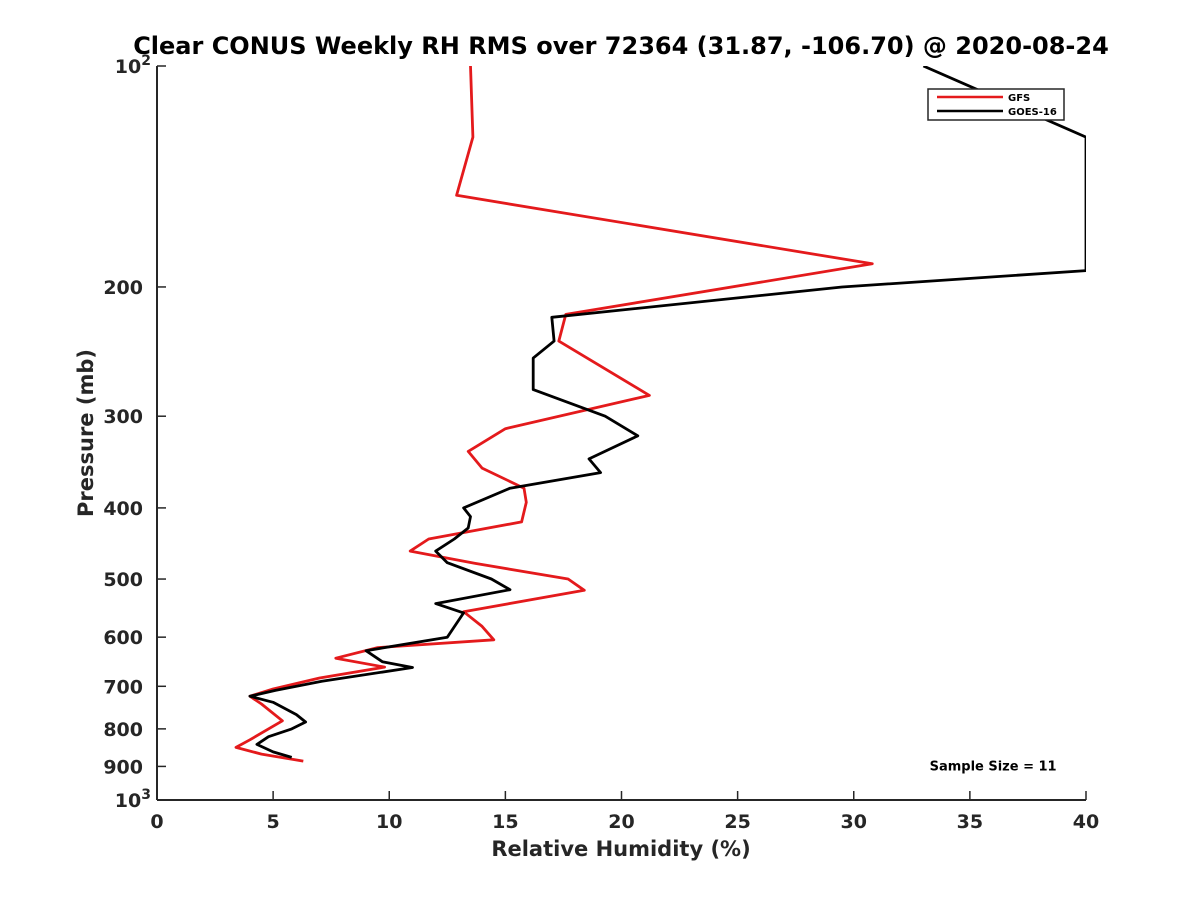 This screenshot has height=900, width=1200. I want to click on y-tick-label: 900, so click(123, 767).